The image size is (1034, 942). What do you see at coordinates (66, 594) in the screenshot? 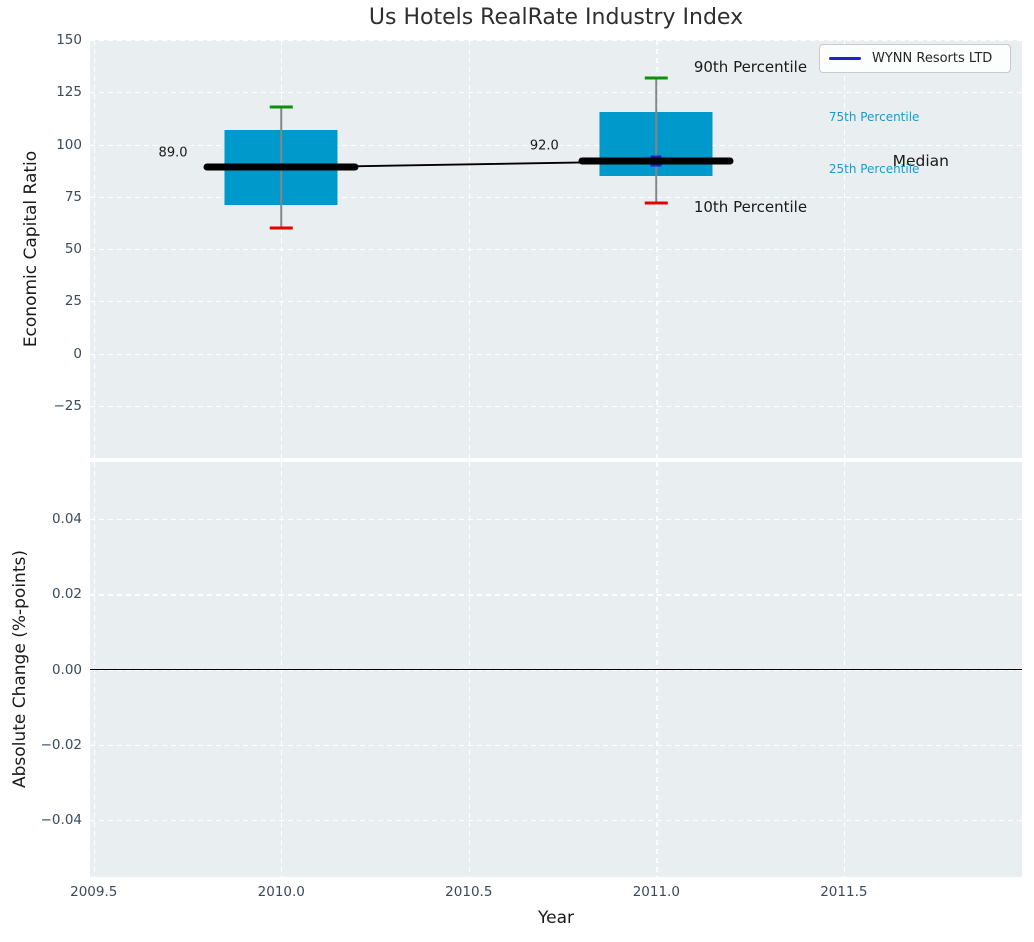
I see `y-tick-label: 0.02` at bounding box center [66, 594].